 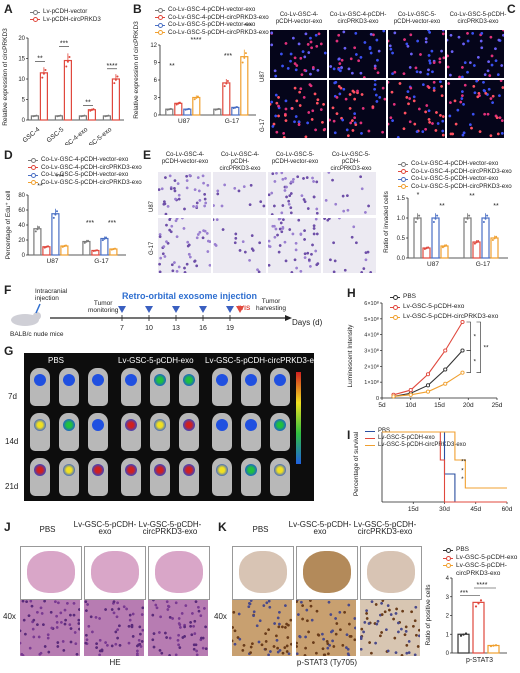 I want to click on ihc-micrograph, so click(x=326, y=628).